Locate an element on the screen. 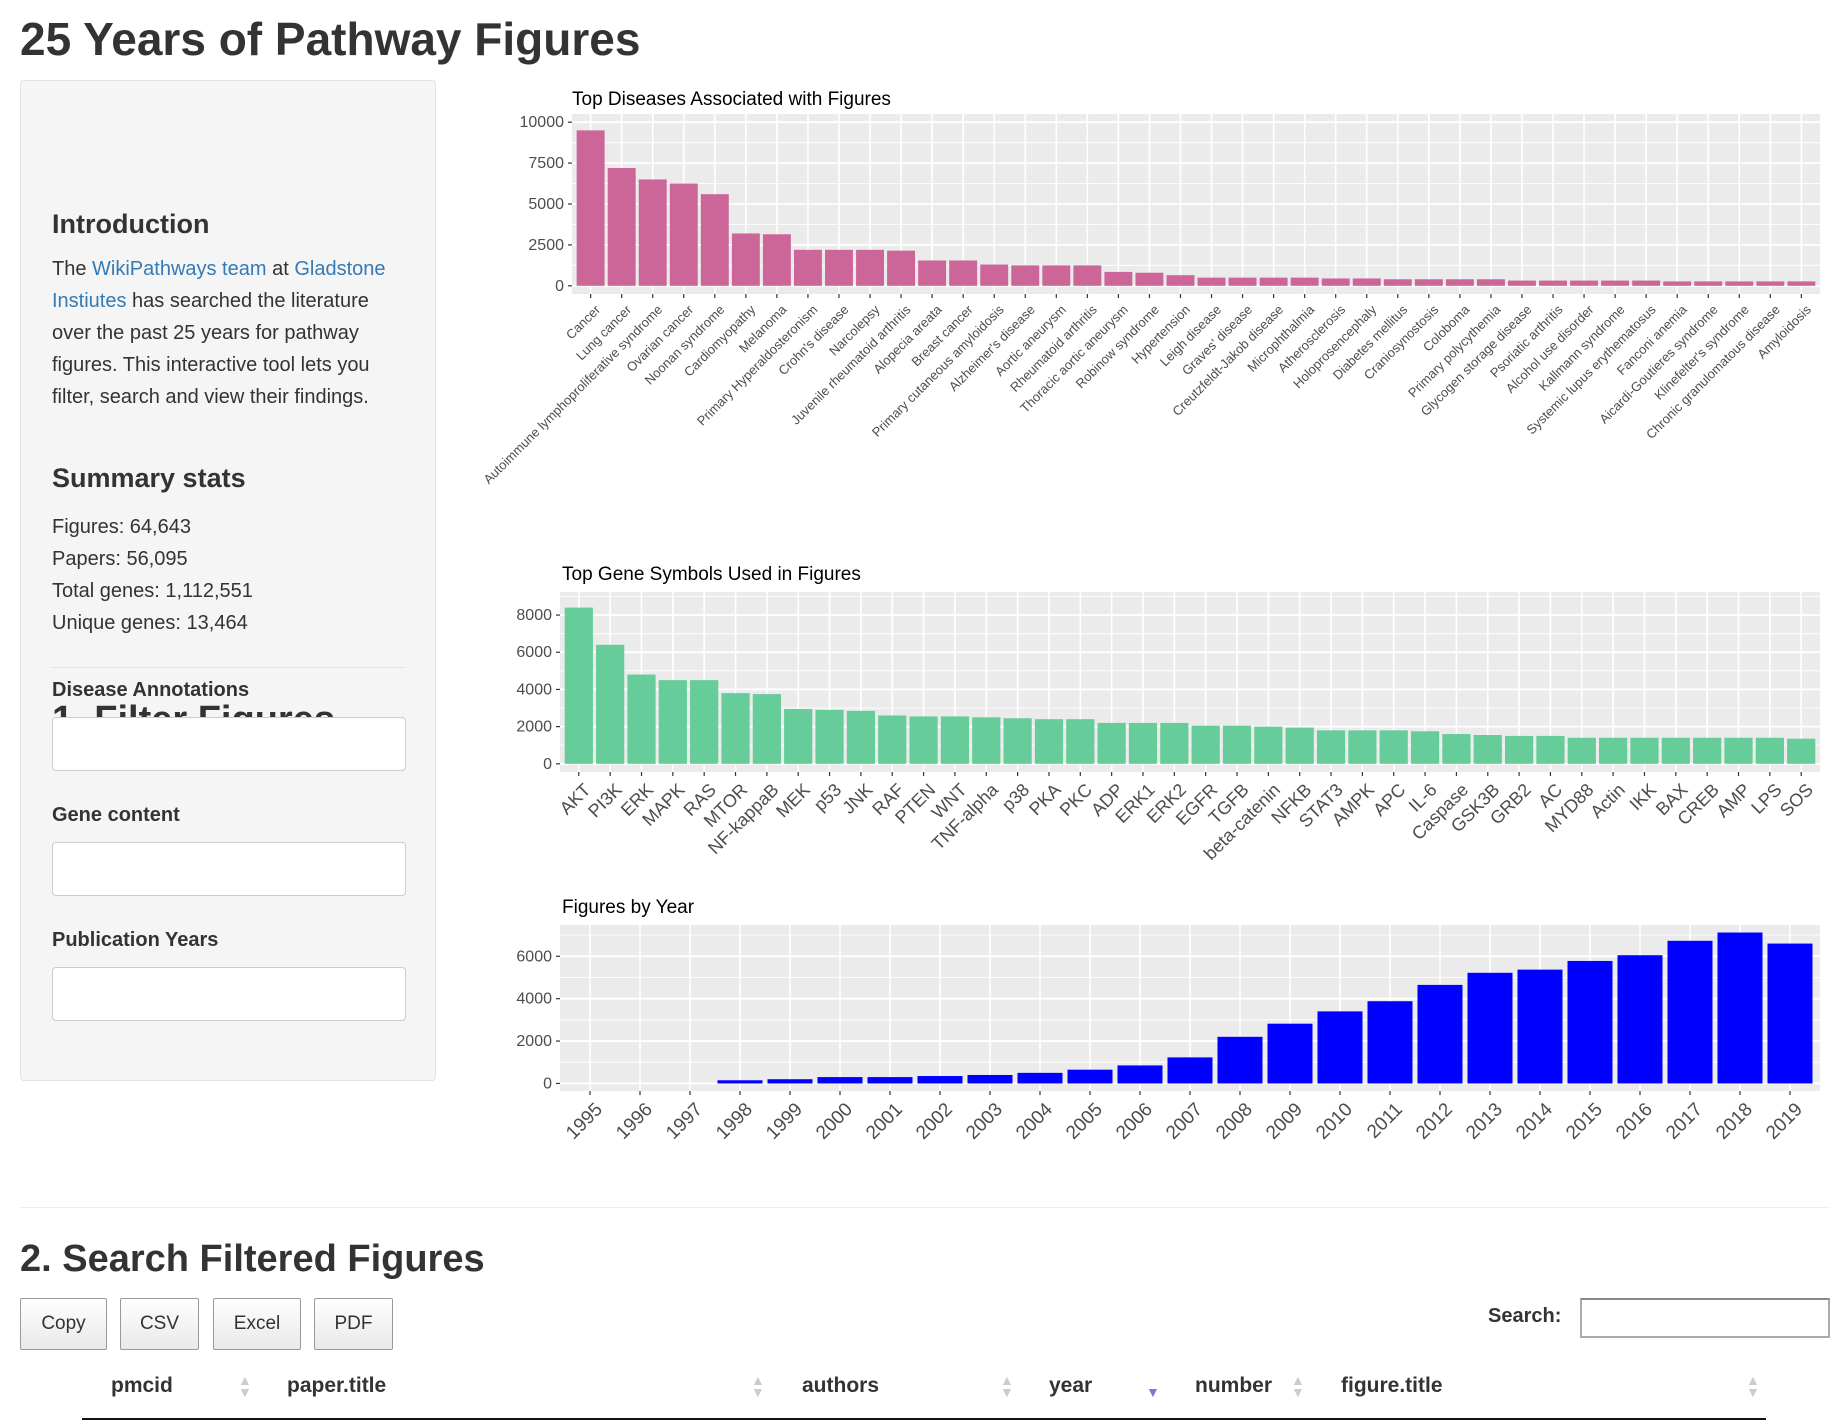  x-tick-label: 2000 is located at coordinates (834, 1121).